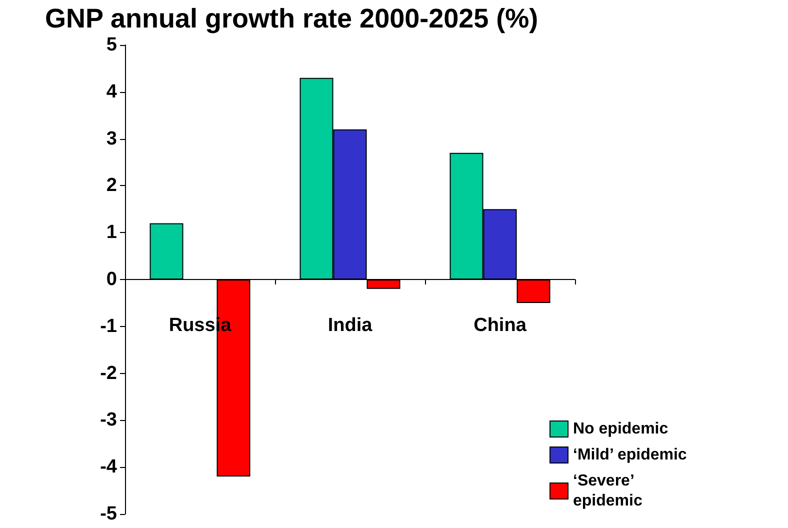 Image resolution: width=788 pixels, height=528 pixels. I want to click on y-tick-label: -3, so click(108, 420).